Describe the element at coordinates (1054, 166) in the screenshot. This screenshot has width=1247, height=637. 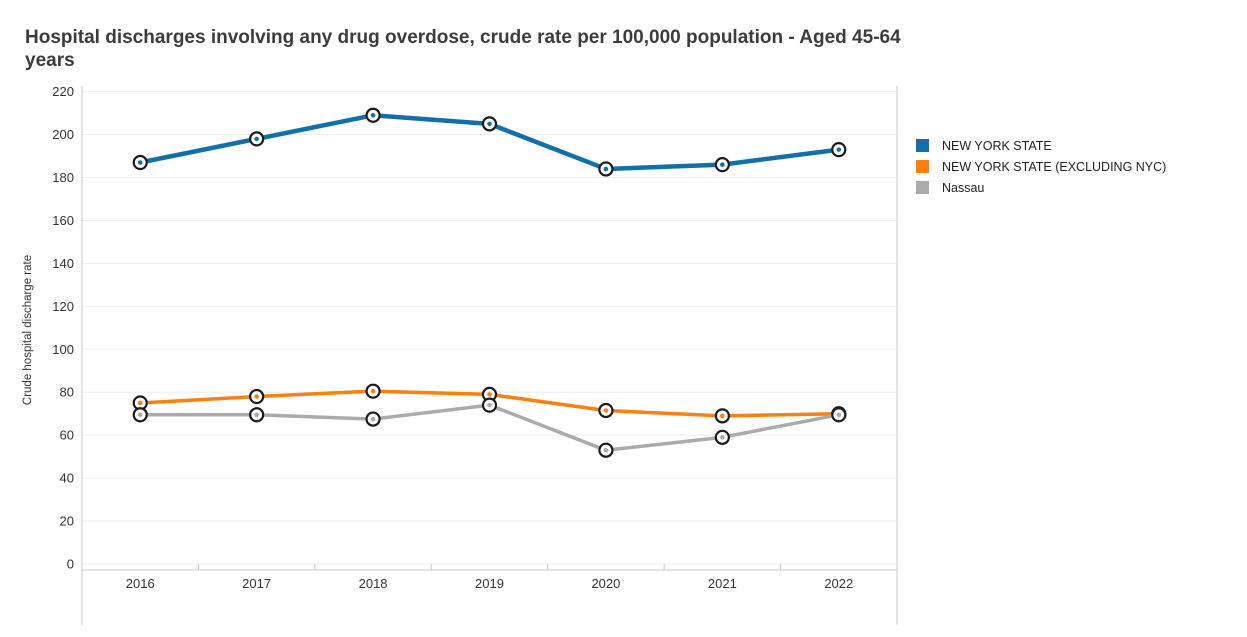
I see `legend-label: NEW YORK STATE (EXCLUDING NYC)` at that location.